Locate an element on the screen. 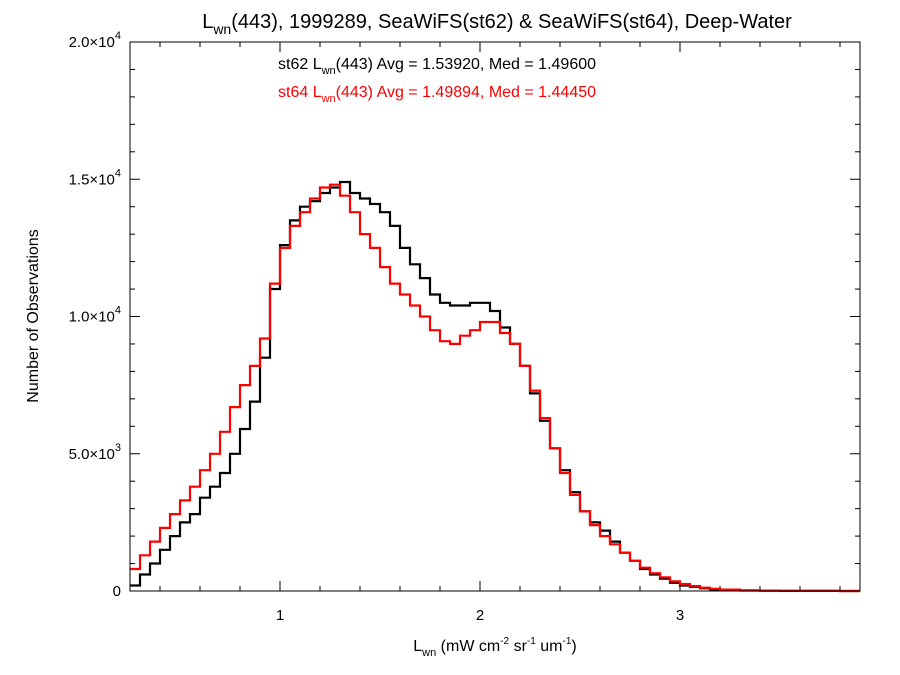 The width and height of the screenshot is (900, 675). y-tick-label: 1.0×10⁴ is located at coordinates (95, 315).